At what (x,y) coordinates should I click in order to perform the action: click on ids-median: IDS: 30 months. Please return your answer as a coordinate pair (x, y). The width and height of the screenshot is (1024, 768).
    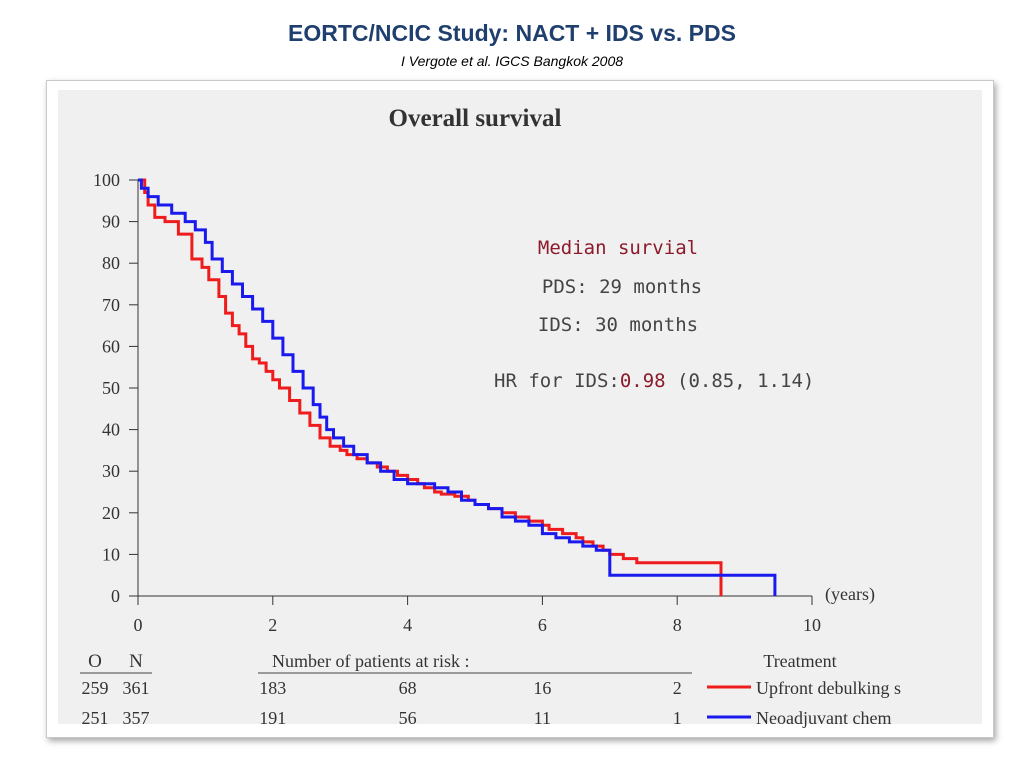
    Looking at the image, I should click on (618, 325).